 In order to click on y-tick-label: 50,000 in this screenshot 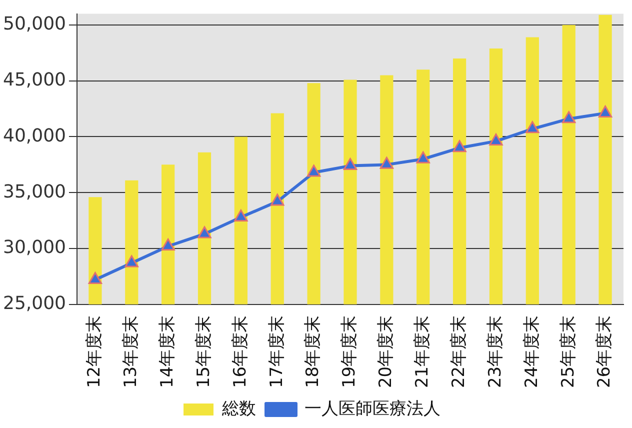, I will do `click(34, 24)`.